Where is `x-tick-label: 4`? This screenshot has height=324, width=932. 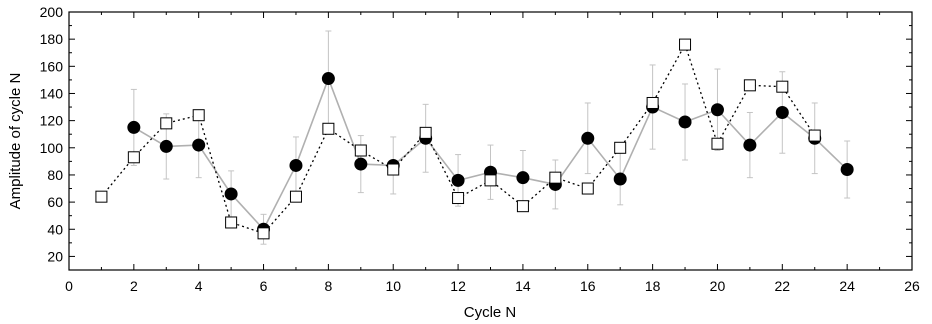 x-tick-label: 4 is located at coordinates (199, 286).